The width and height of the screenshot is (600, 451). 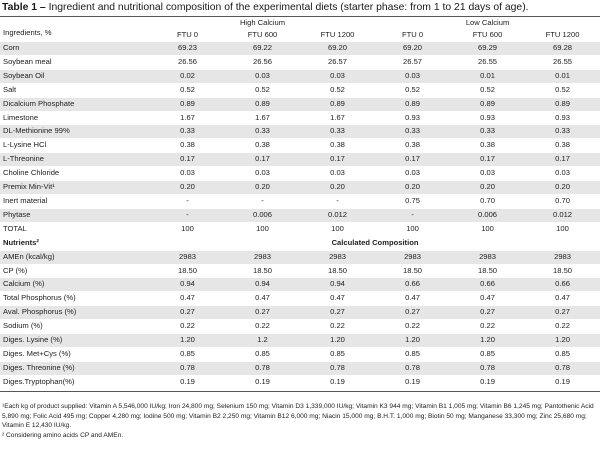 I want to click on row-label: TOTAL, so click(x=75, y=229).